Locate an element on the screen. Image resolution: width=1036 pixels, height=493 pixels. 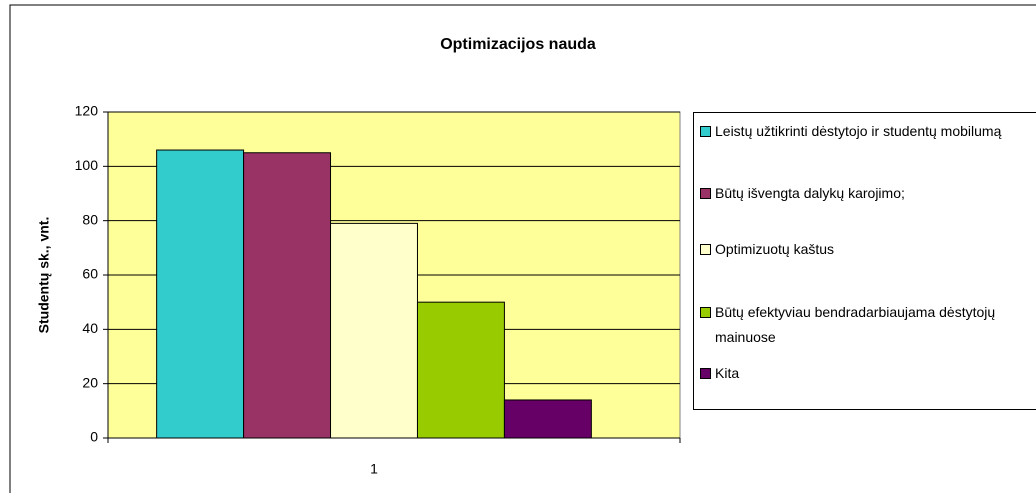
x-tick-label: 1 is located at coordinates (374, 469).